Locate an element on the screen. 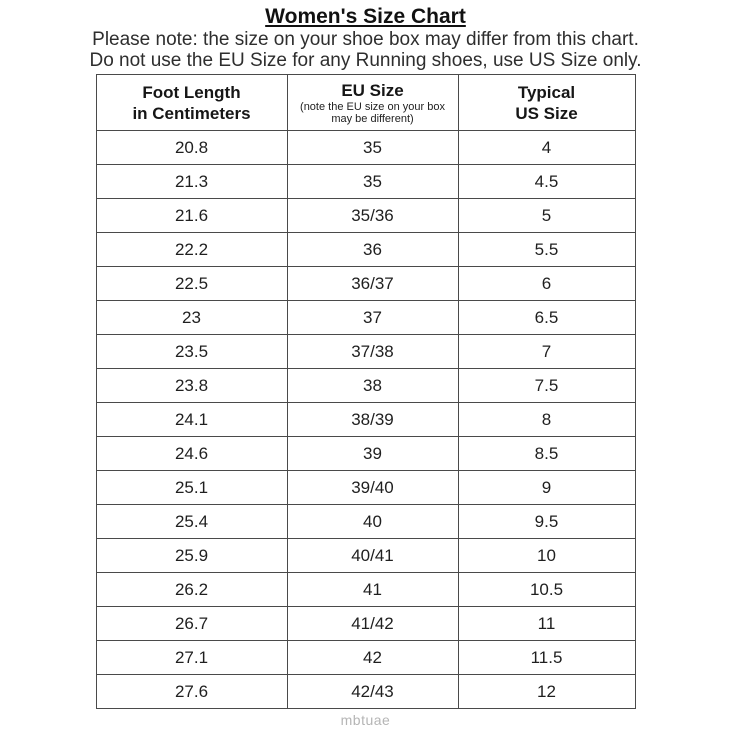  us-size-cell: 8 is located at coordinates (546, 419).